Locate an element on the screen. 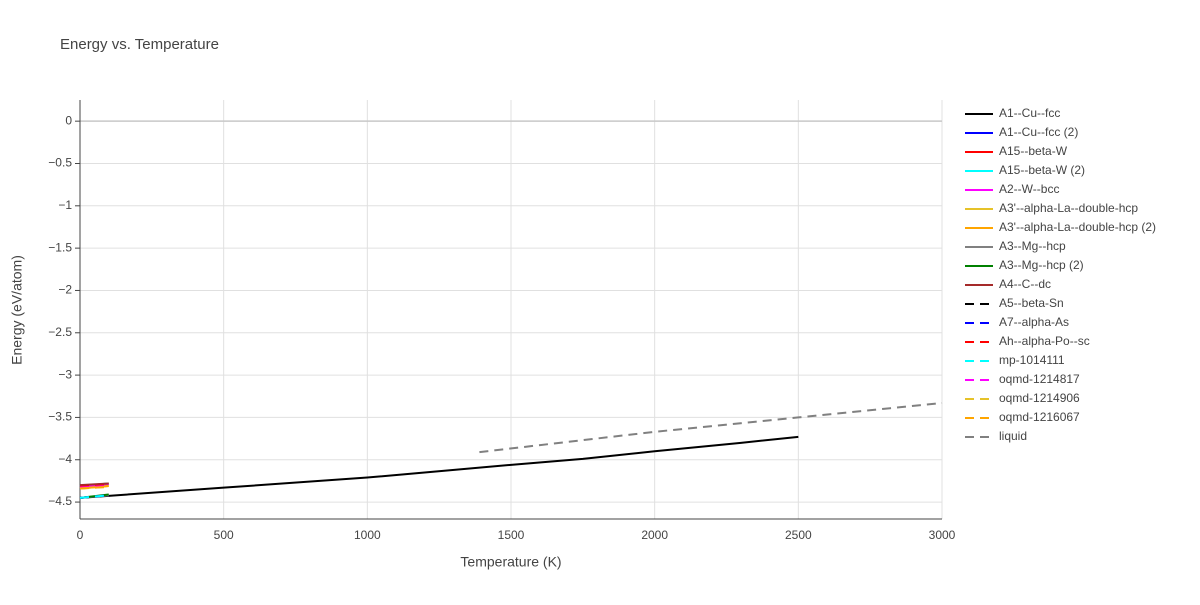 Image resolution: width=1200 pixels, height=605 pixels. x-tick-label: 2000 is located at coordinates (654, 535).